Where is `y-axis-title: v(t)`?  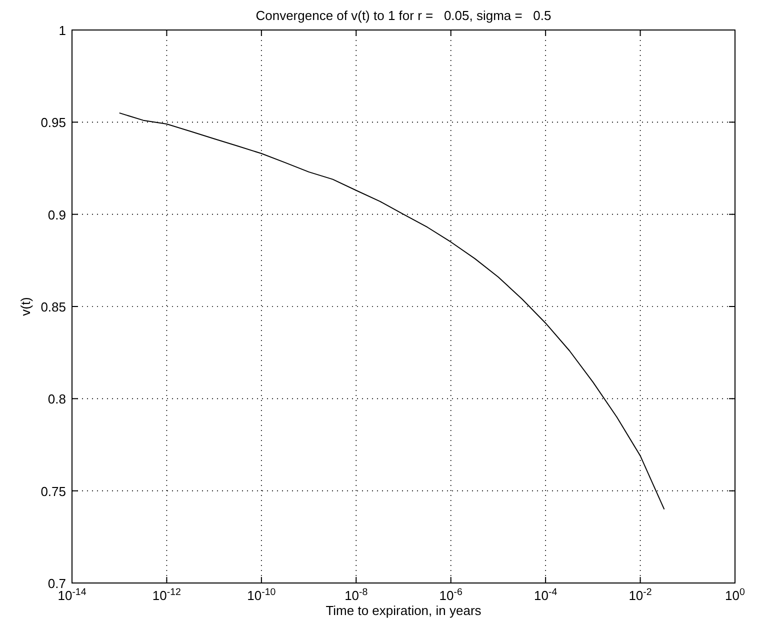
y-axis-title: v(t) is located at coordinates (25, 306).